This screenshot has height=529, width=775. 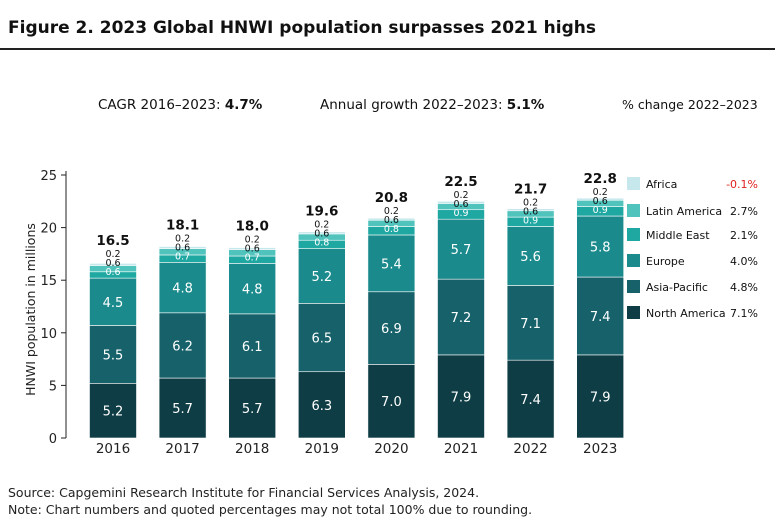 I want to click on bar-value-label: 5.6, so click(x=530, y=257).